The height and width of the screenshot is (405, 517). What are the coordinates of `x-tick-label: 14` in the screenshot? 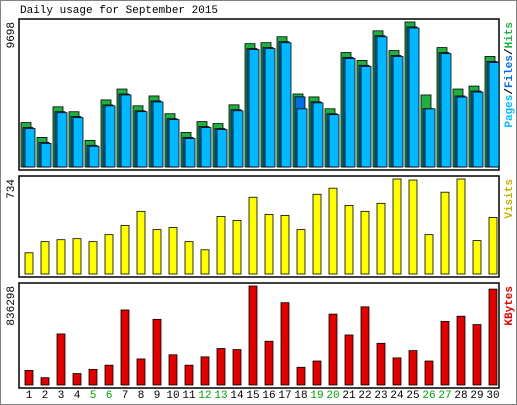 It's located at (237, 396).